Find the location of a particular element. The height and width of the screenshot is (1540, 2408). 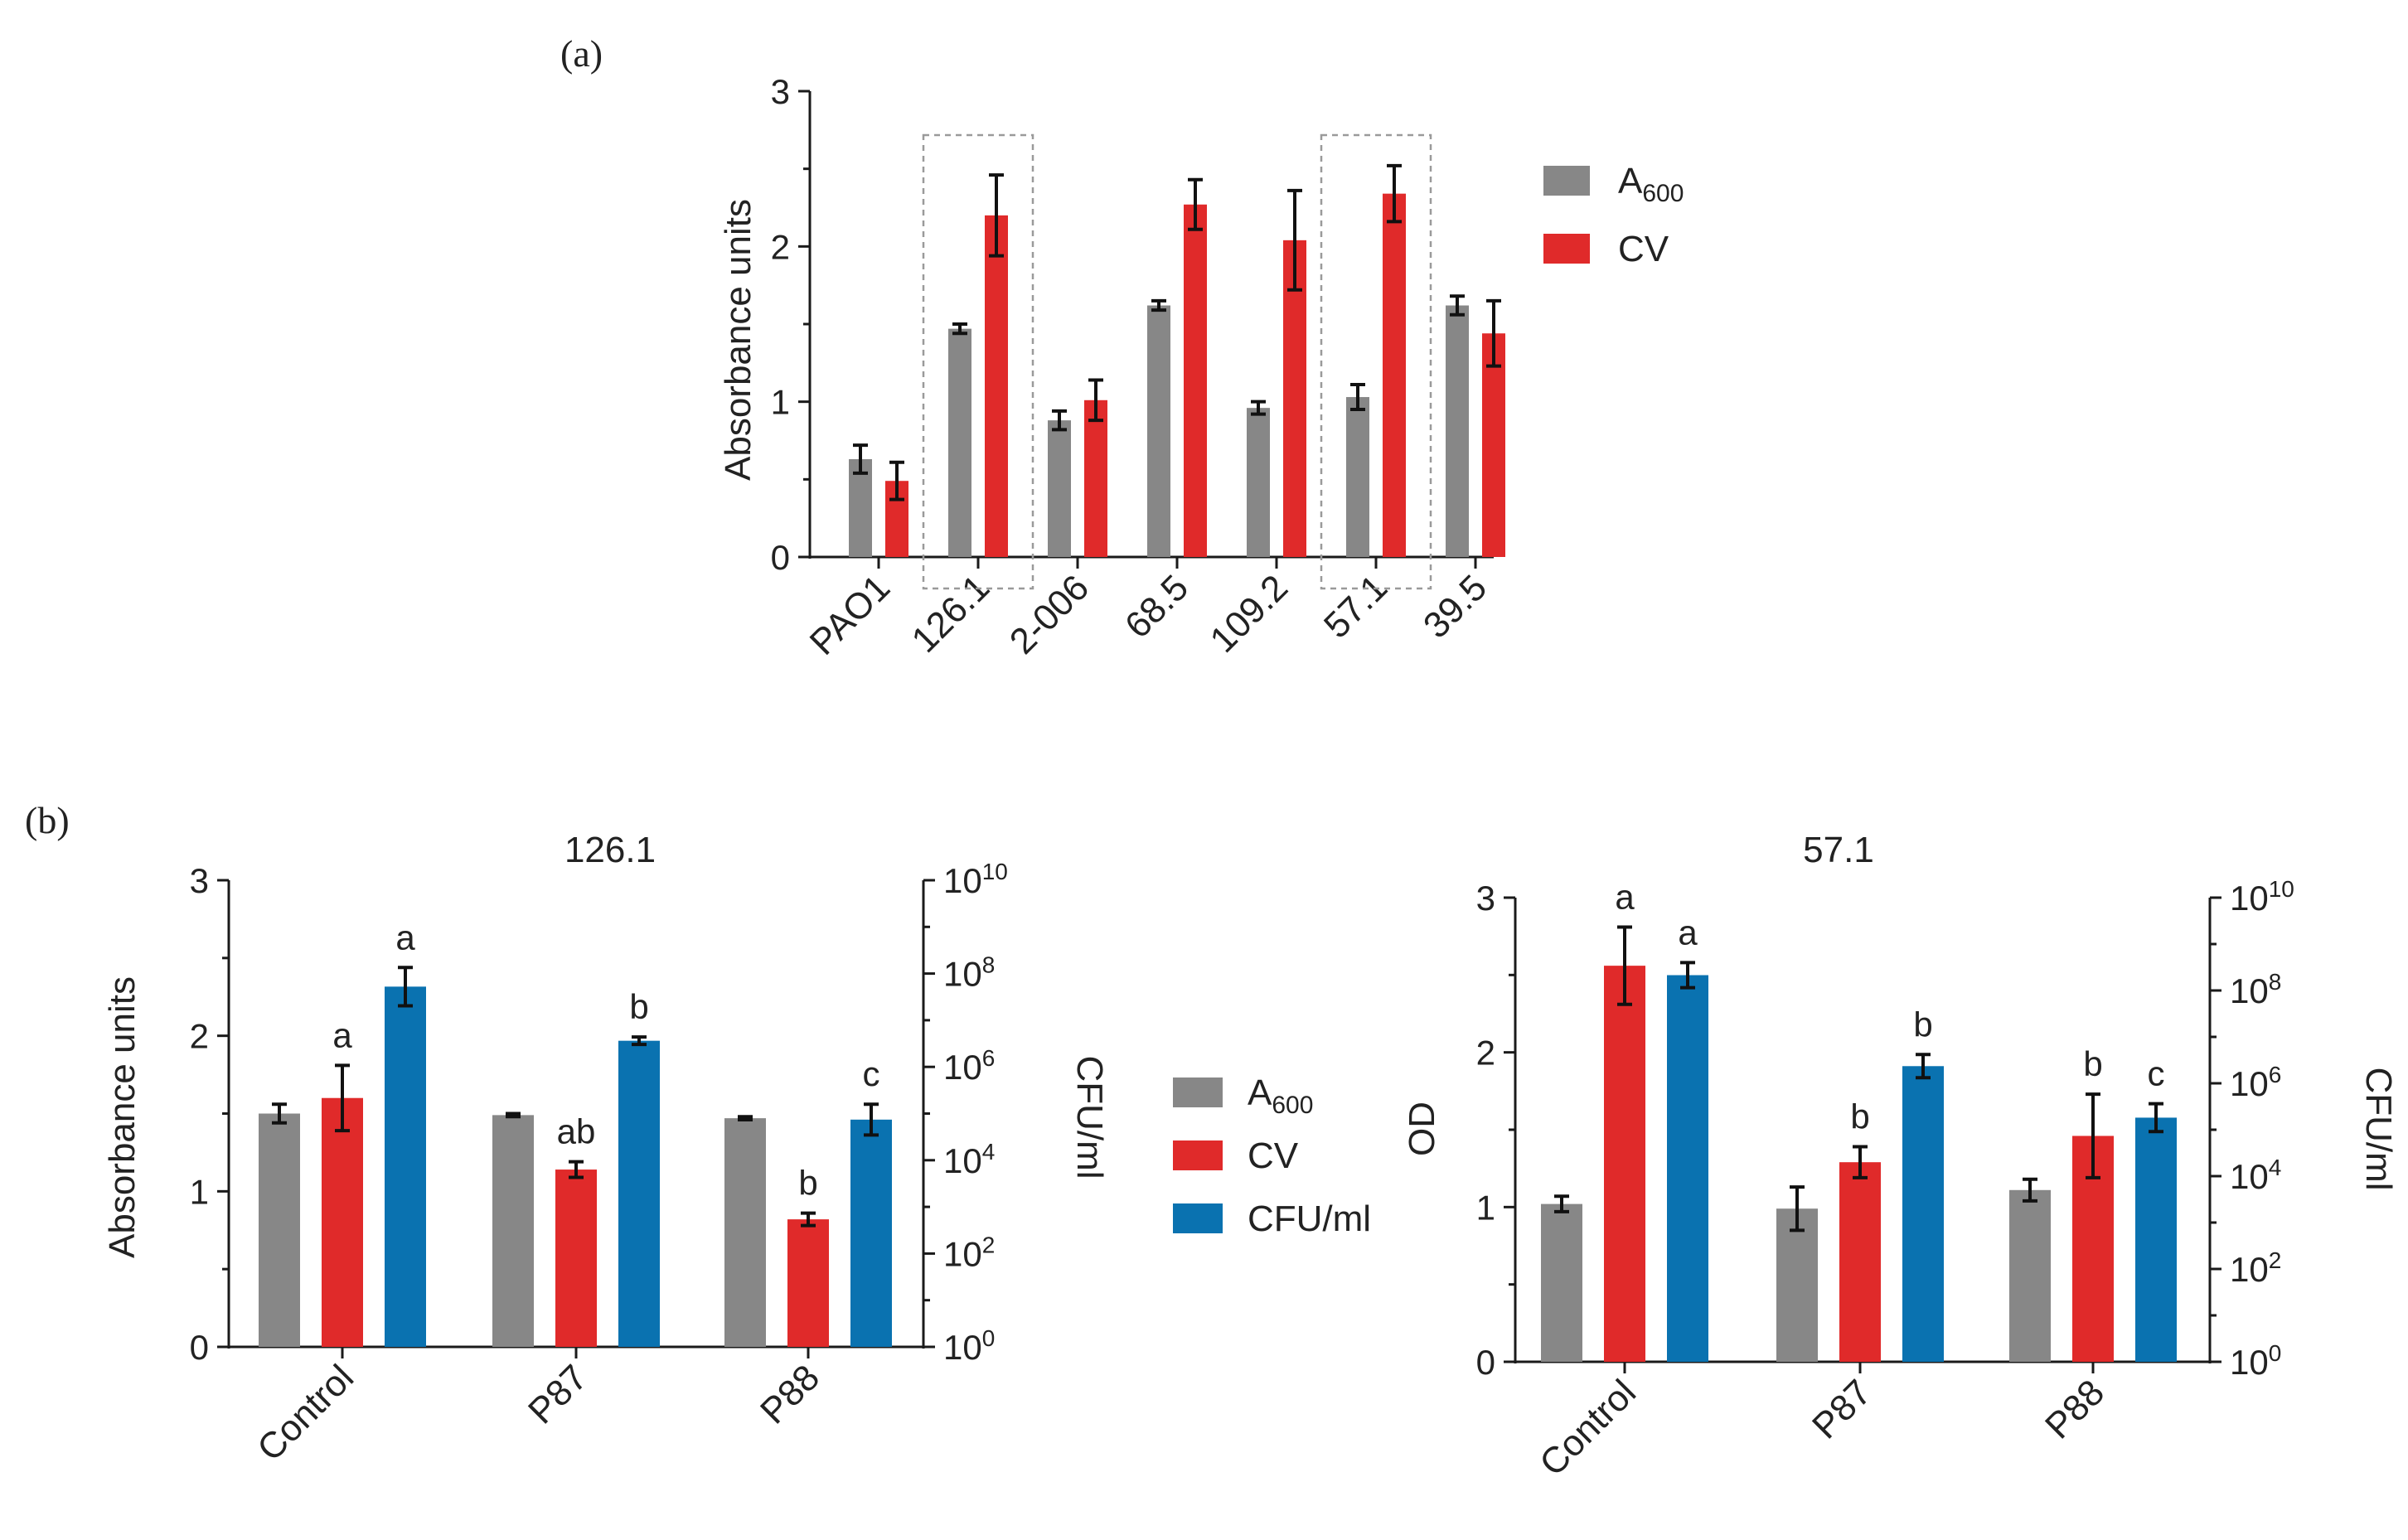

chart-b1-y2tick-label: 10⁴ is located at coordinates (969, 1159).